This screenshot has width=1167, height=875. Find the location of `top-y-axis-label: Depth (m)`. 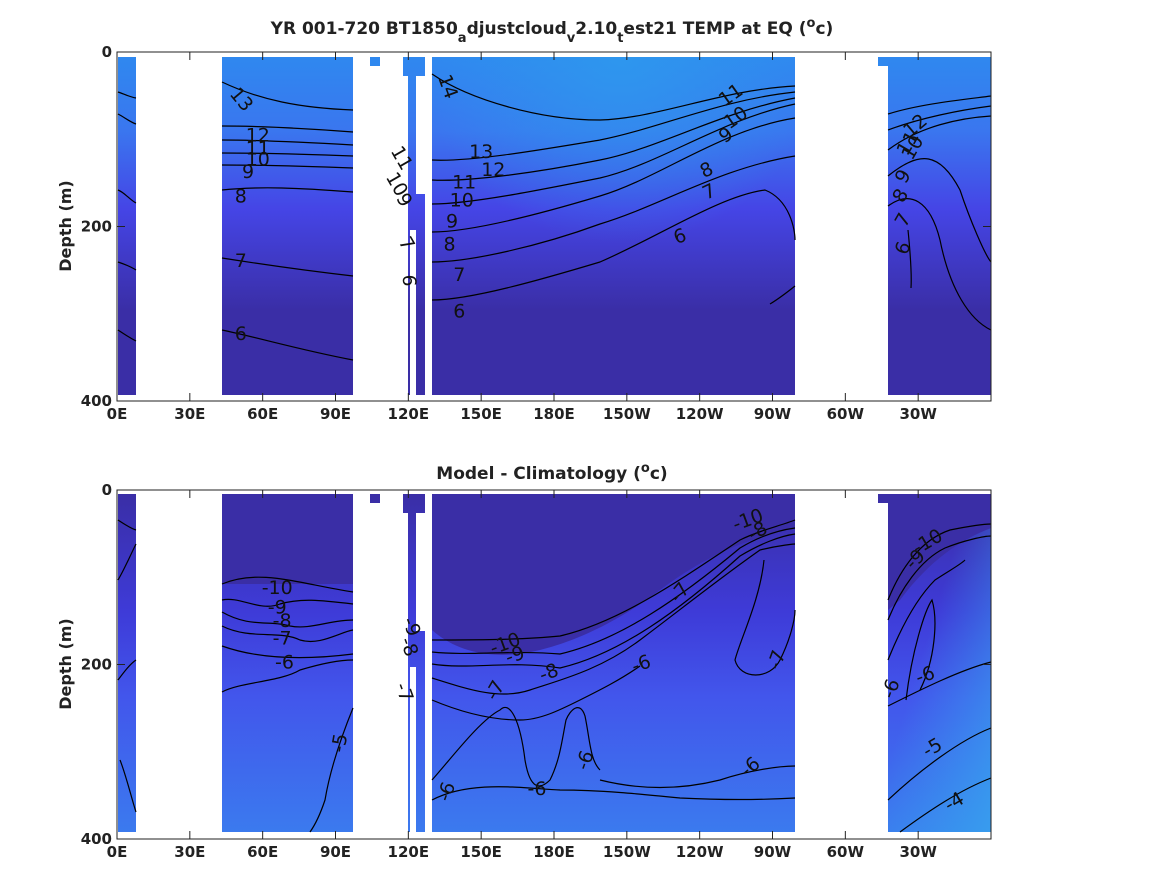

top-y-axis-label: Depth (m) is located at coordinates (65, 226).